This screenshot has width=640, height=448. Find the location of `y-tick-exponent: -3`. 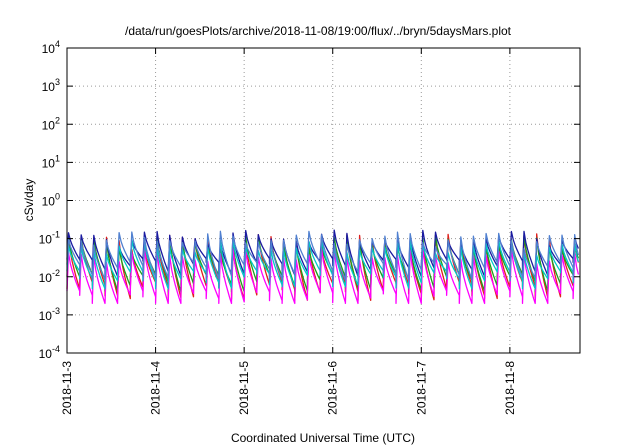

y-tick-exponent: -3 is located at coordinates (56, 311).